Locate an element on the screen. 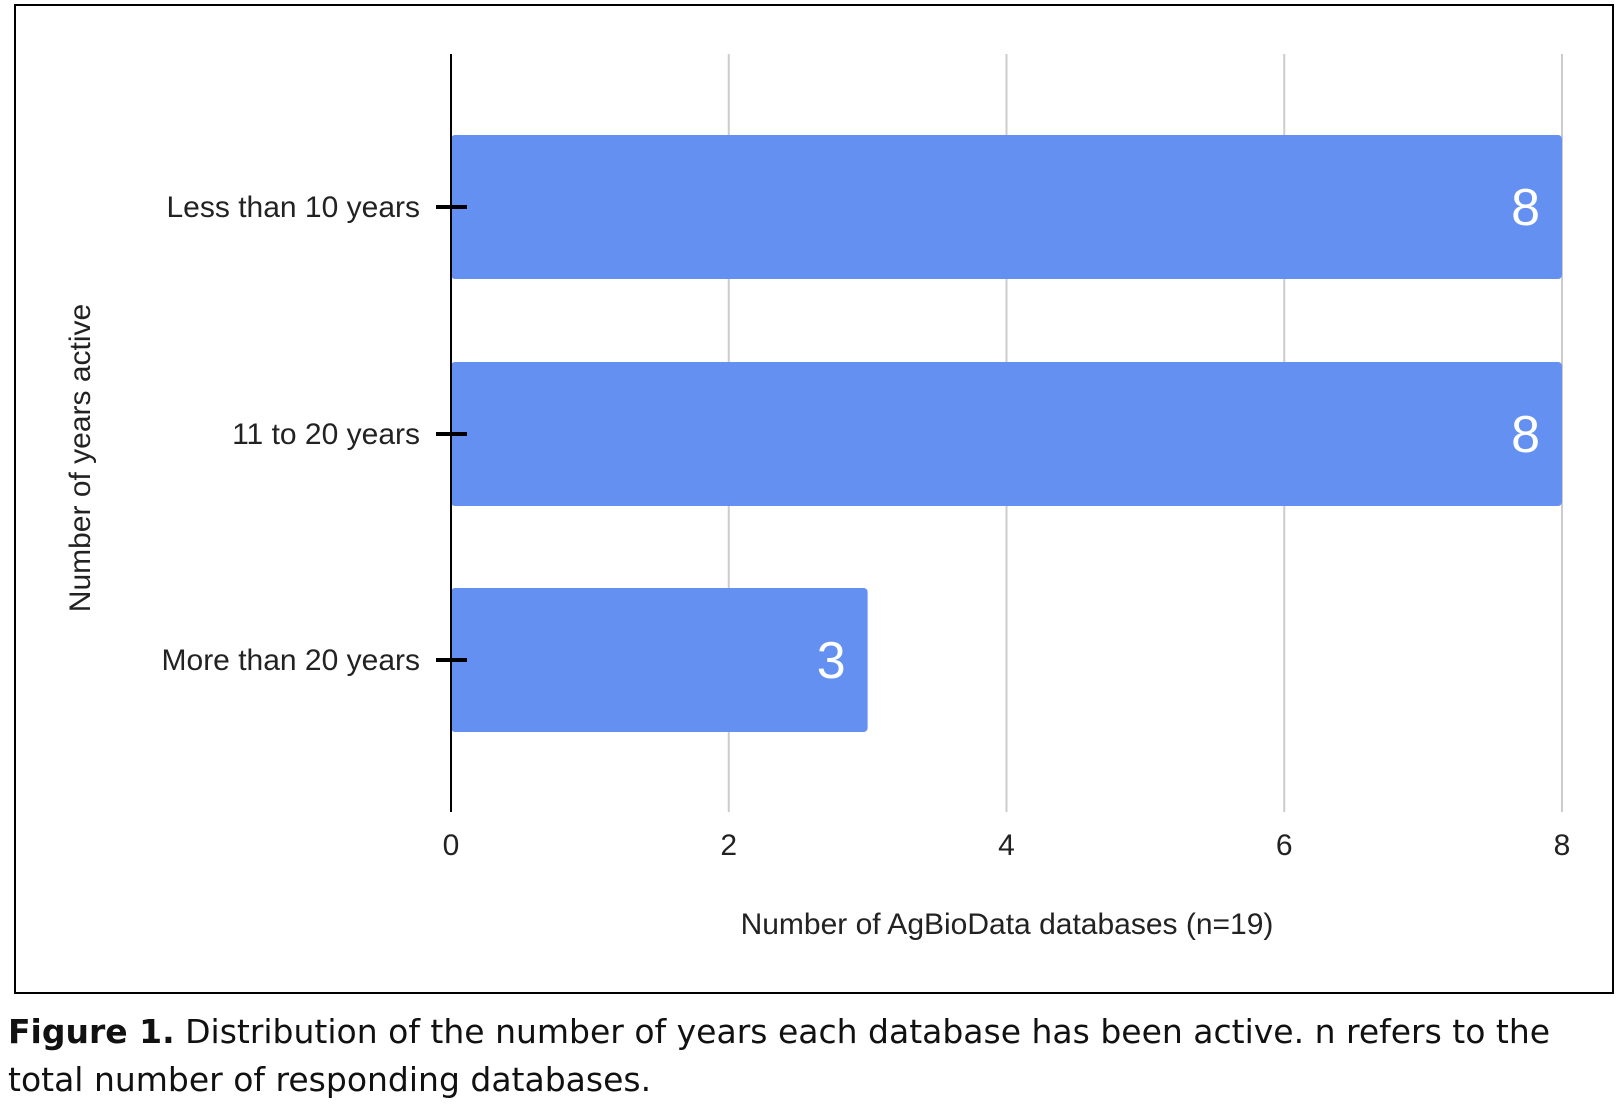 The height and width of the screenshot is (1112, 1620). data-label-2: 3 is located at coordinates (831, 661).